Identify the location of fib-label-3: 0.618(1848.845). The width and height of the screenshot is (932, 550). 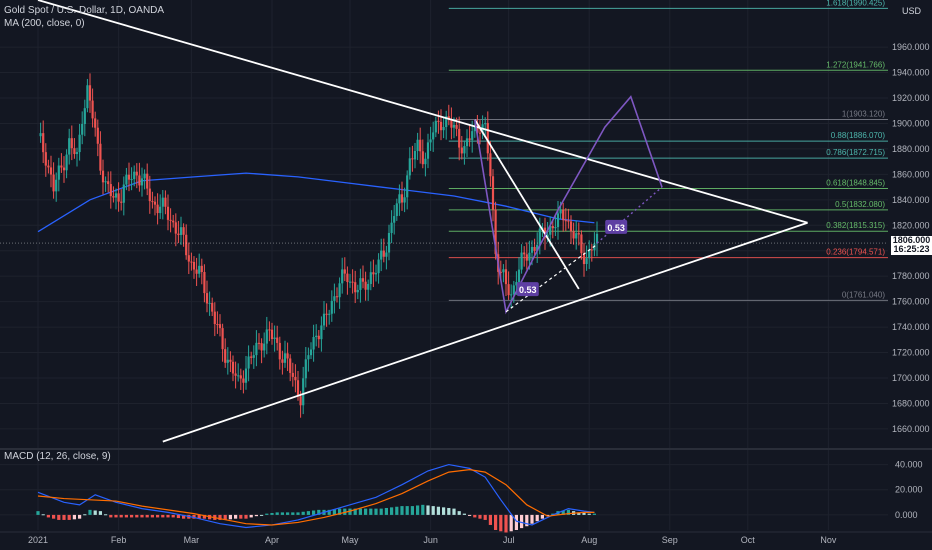
(855, 183).